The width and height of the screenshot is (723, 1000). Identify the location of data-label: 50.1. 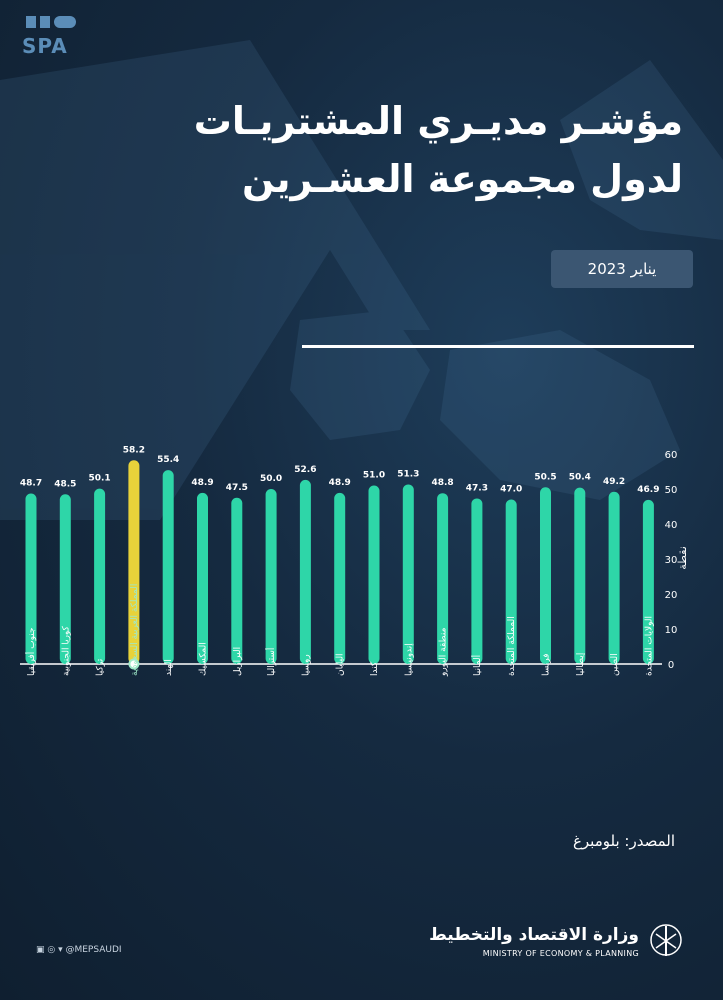
(99, 479).